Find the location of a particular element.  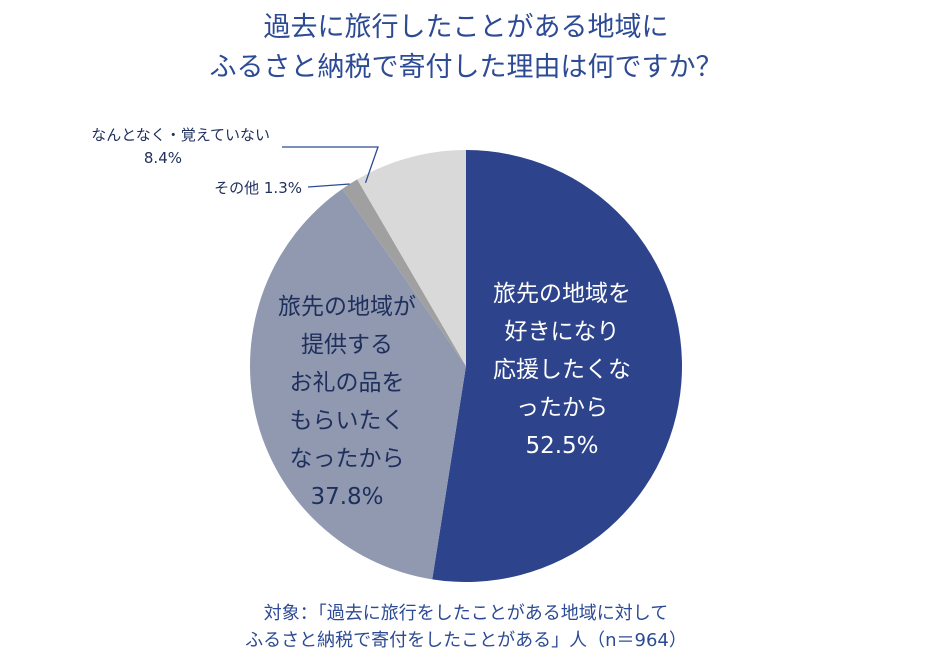

slice-label-line-travel_support: 応援したくな is located at coordinates (562, 370).